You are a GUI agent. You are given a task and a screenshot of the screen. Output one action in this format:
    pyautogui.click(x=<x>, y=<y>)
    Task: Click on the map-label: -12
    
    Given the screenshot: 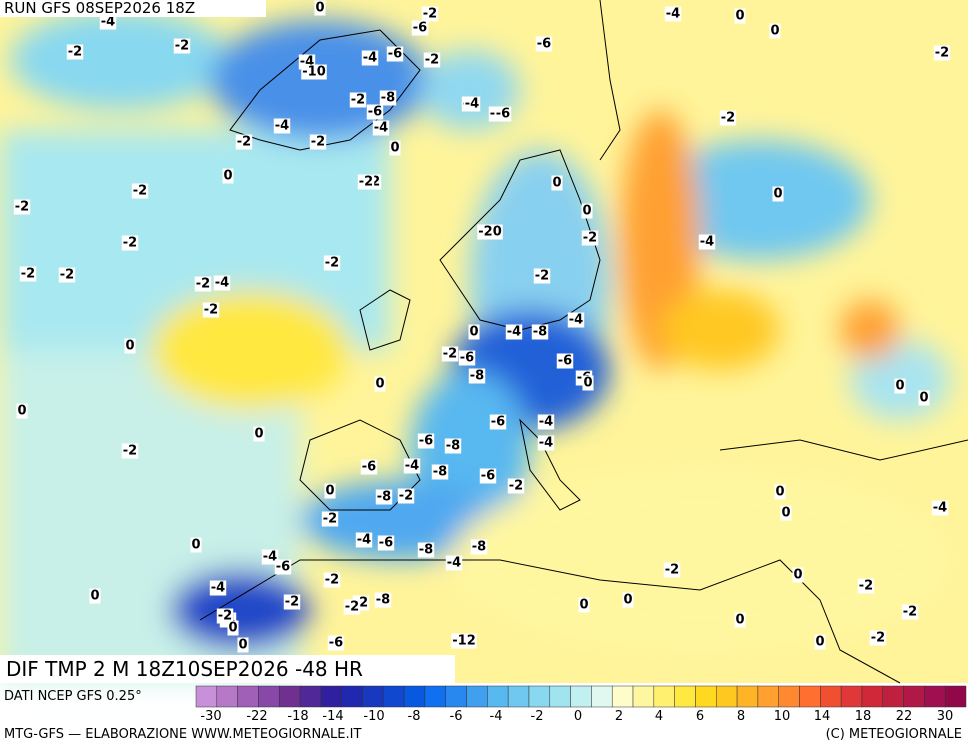 What is the action you would take?
    pyautogui.click(x=464, y=641)
    